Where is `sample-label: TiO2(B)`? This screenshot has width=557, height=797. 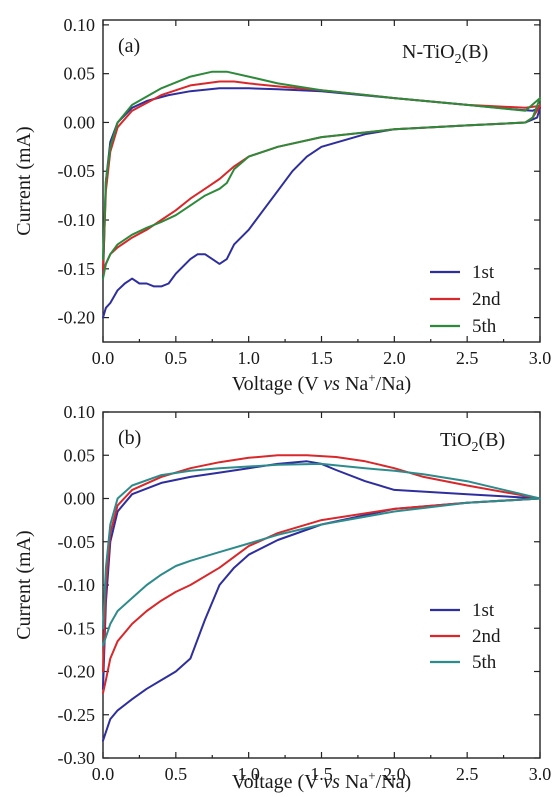 sample-label: TiO2(B) is located at coordinates (472, 442).